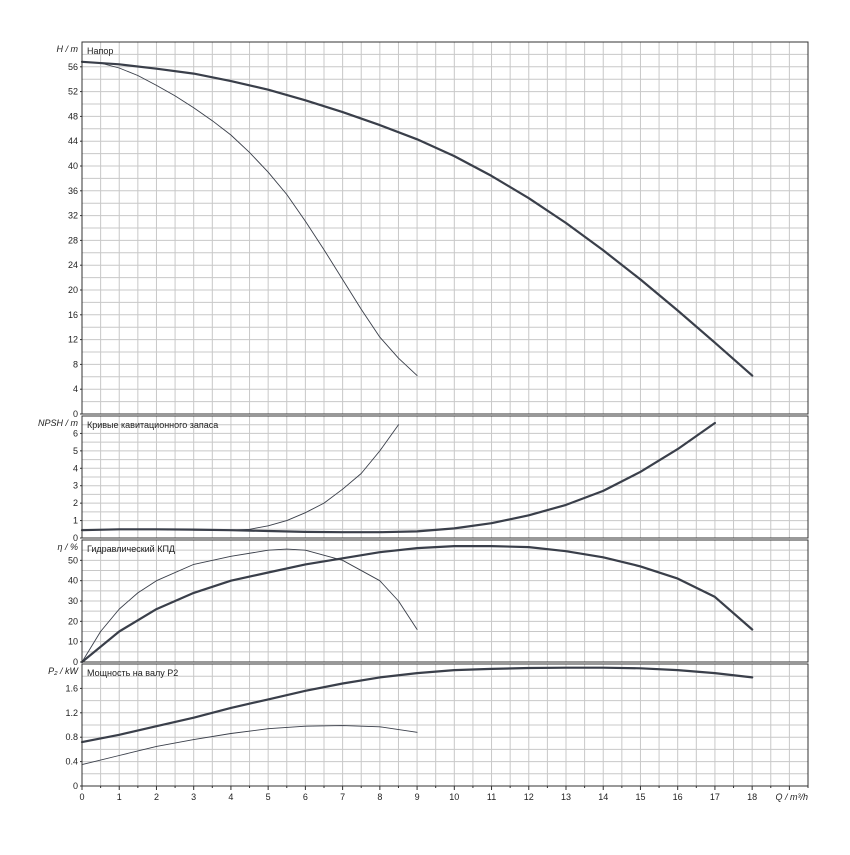 The width and height of the screenshot is (850, 855). Describe the element at coordinates (791, 797) in the screenshot. I see `x-axis-label: Q / m³/h` at that location.